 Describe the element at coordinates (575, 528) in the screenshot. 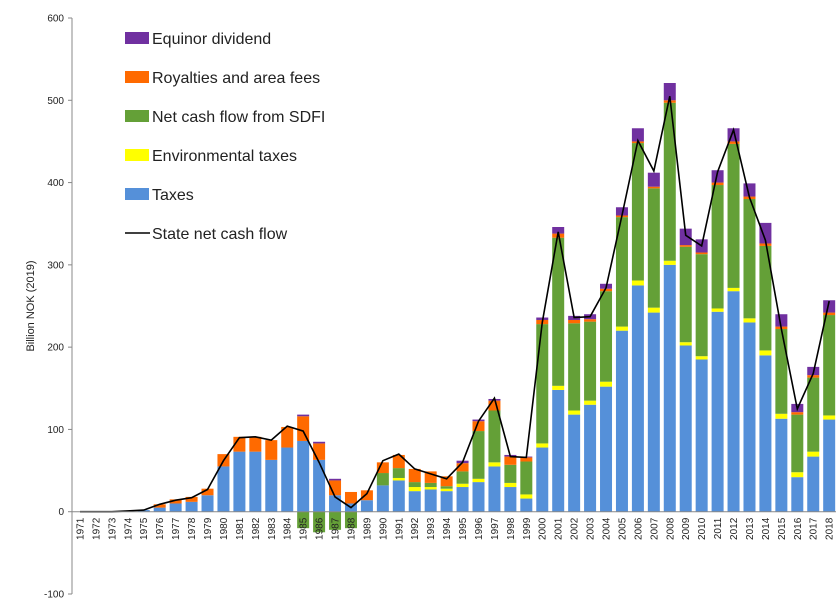

I see `x-tick-label: 2002` at that location.